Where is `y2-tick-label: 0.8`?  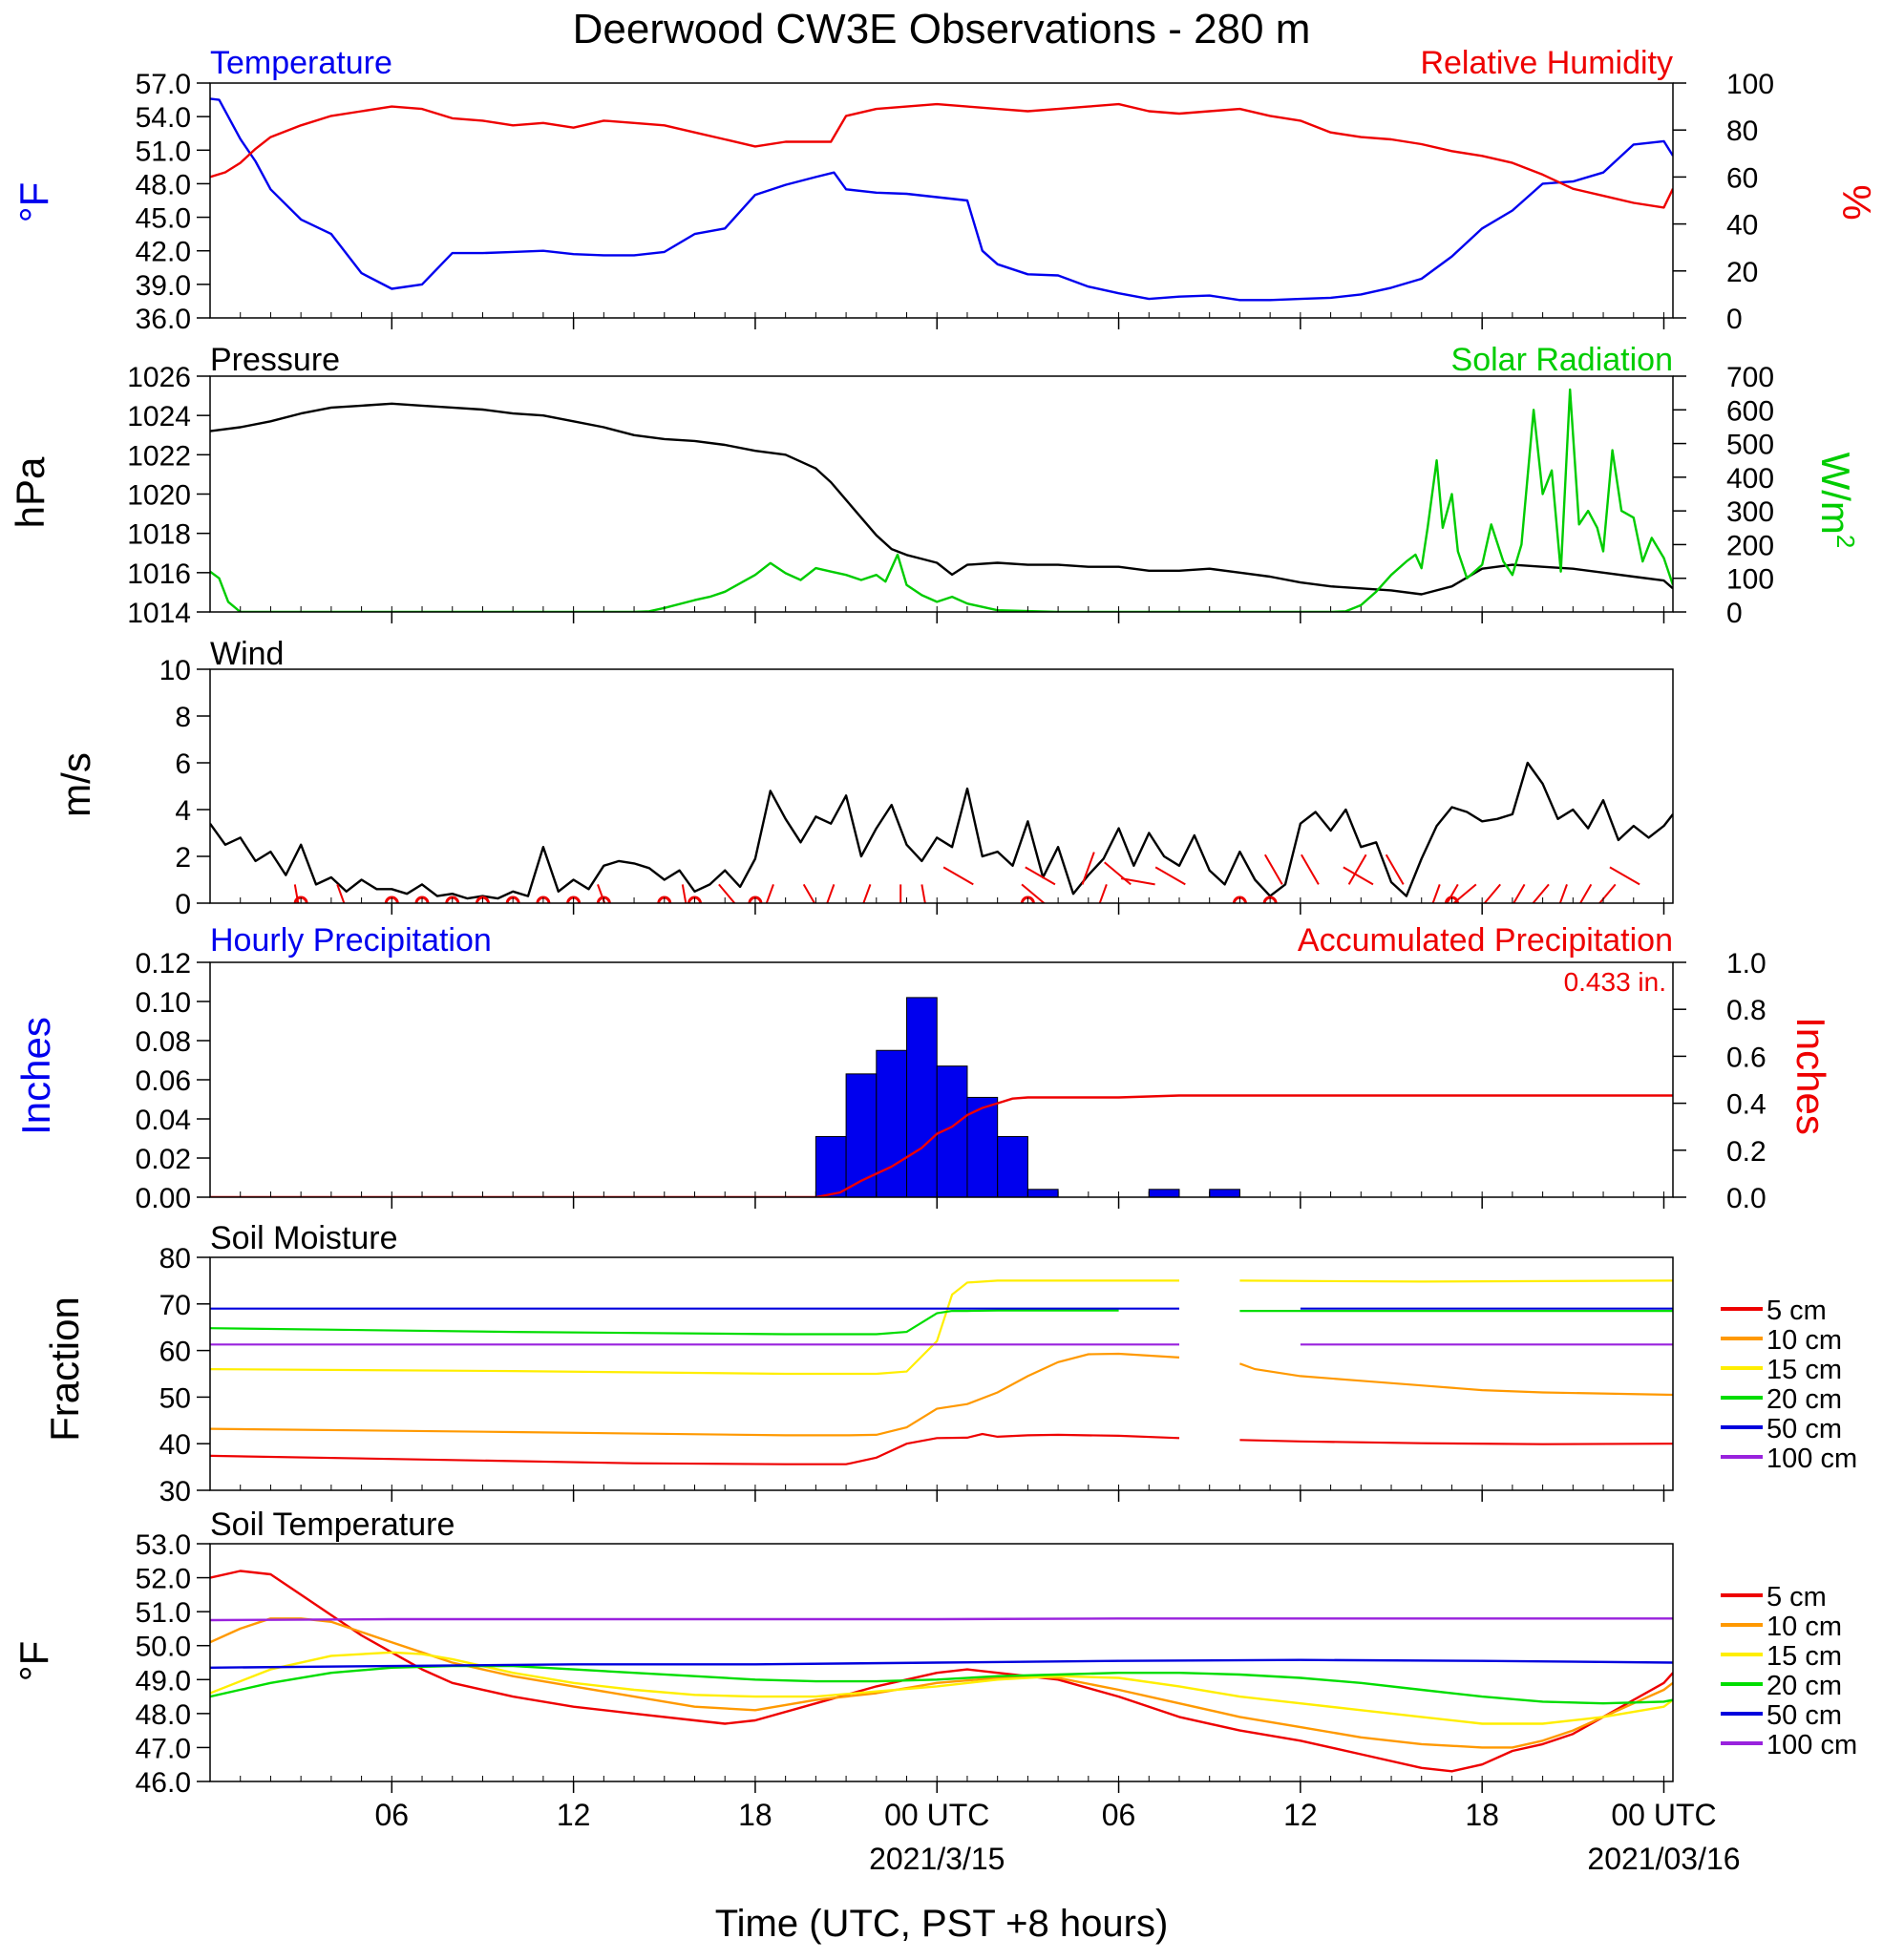 y2-tick-label: 0.8 is located at coordinates (1746, 1010).